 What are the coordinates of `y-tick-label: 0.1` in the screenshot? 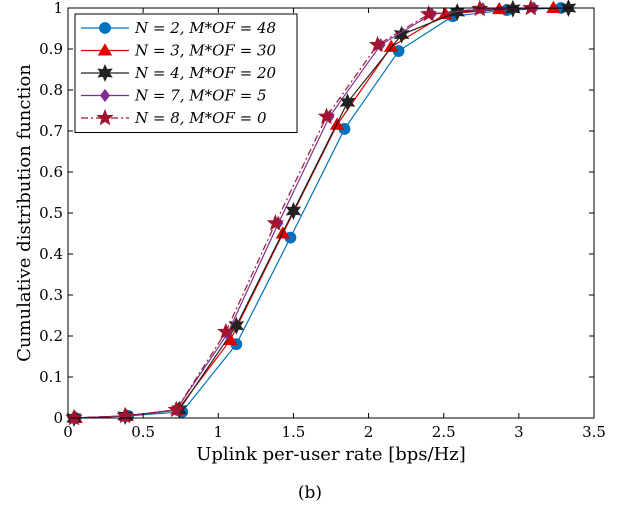 It's located at (51, 377).